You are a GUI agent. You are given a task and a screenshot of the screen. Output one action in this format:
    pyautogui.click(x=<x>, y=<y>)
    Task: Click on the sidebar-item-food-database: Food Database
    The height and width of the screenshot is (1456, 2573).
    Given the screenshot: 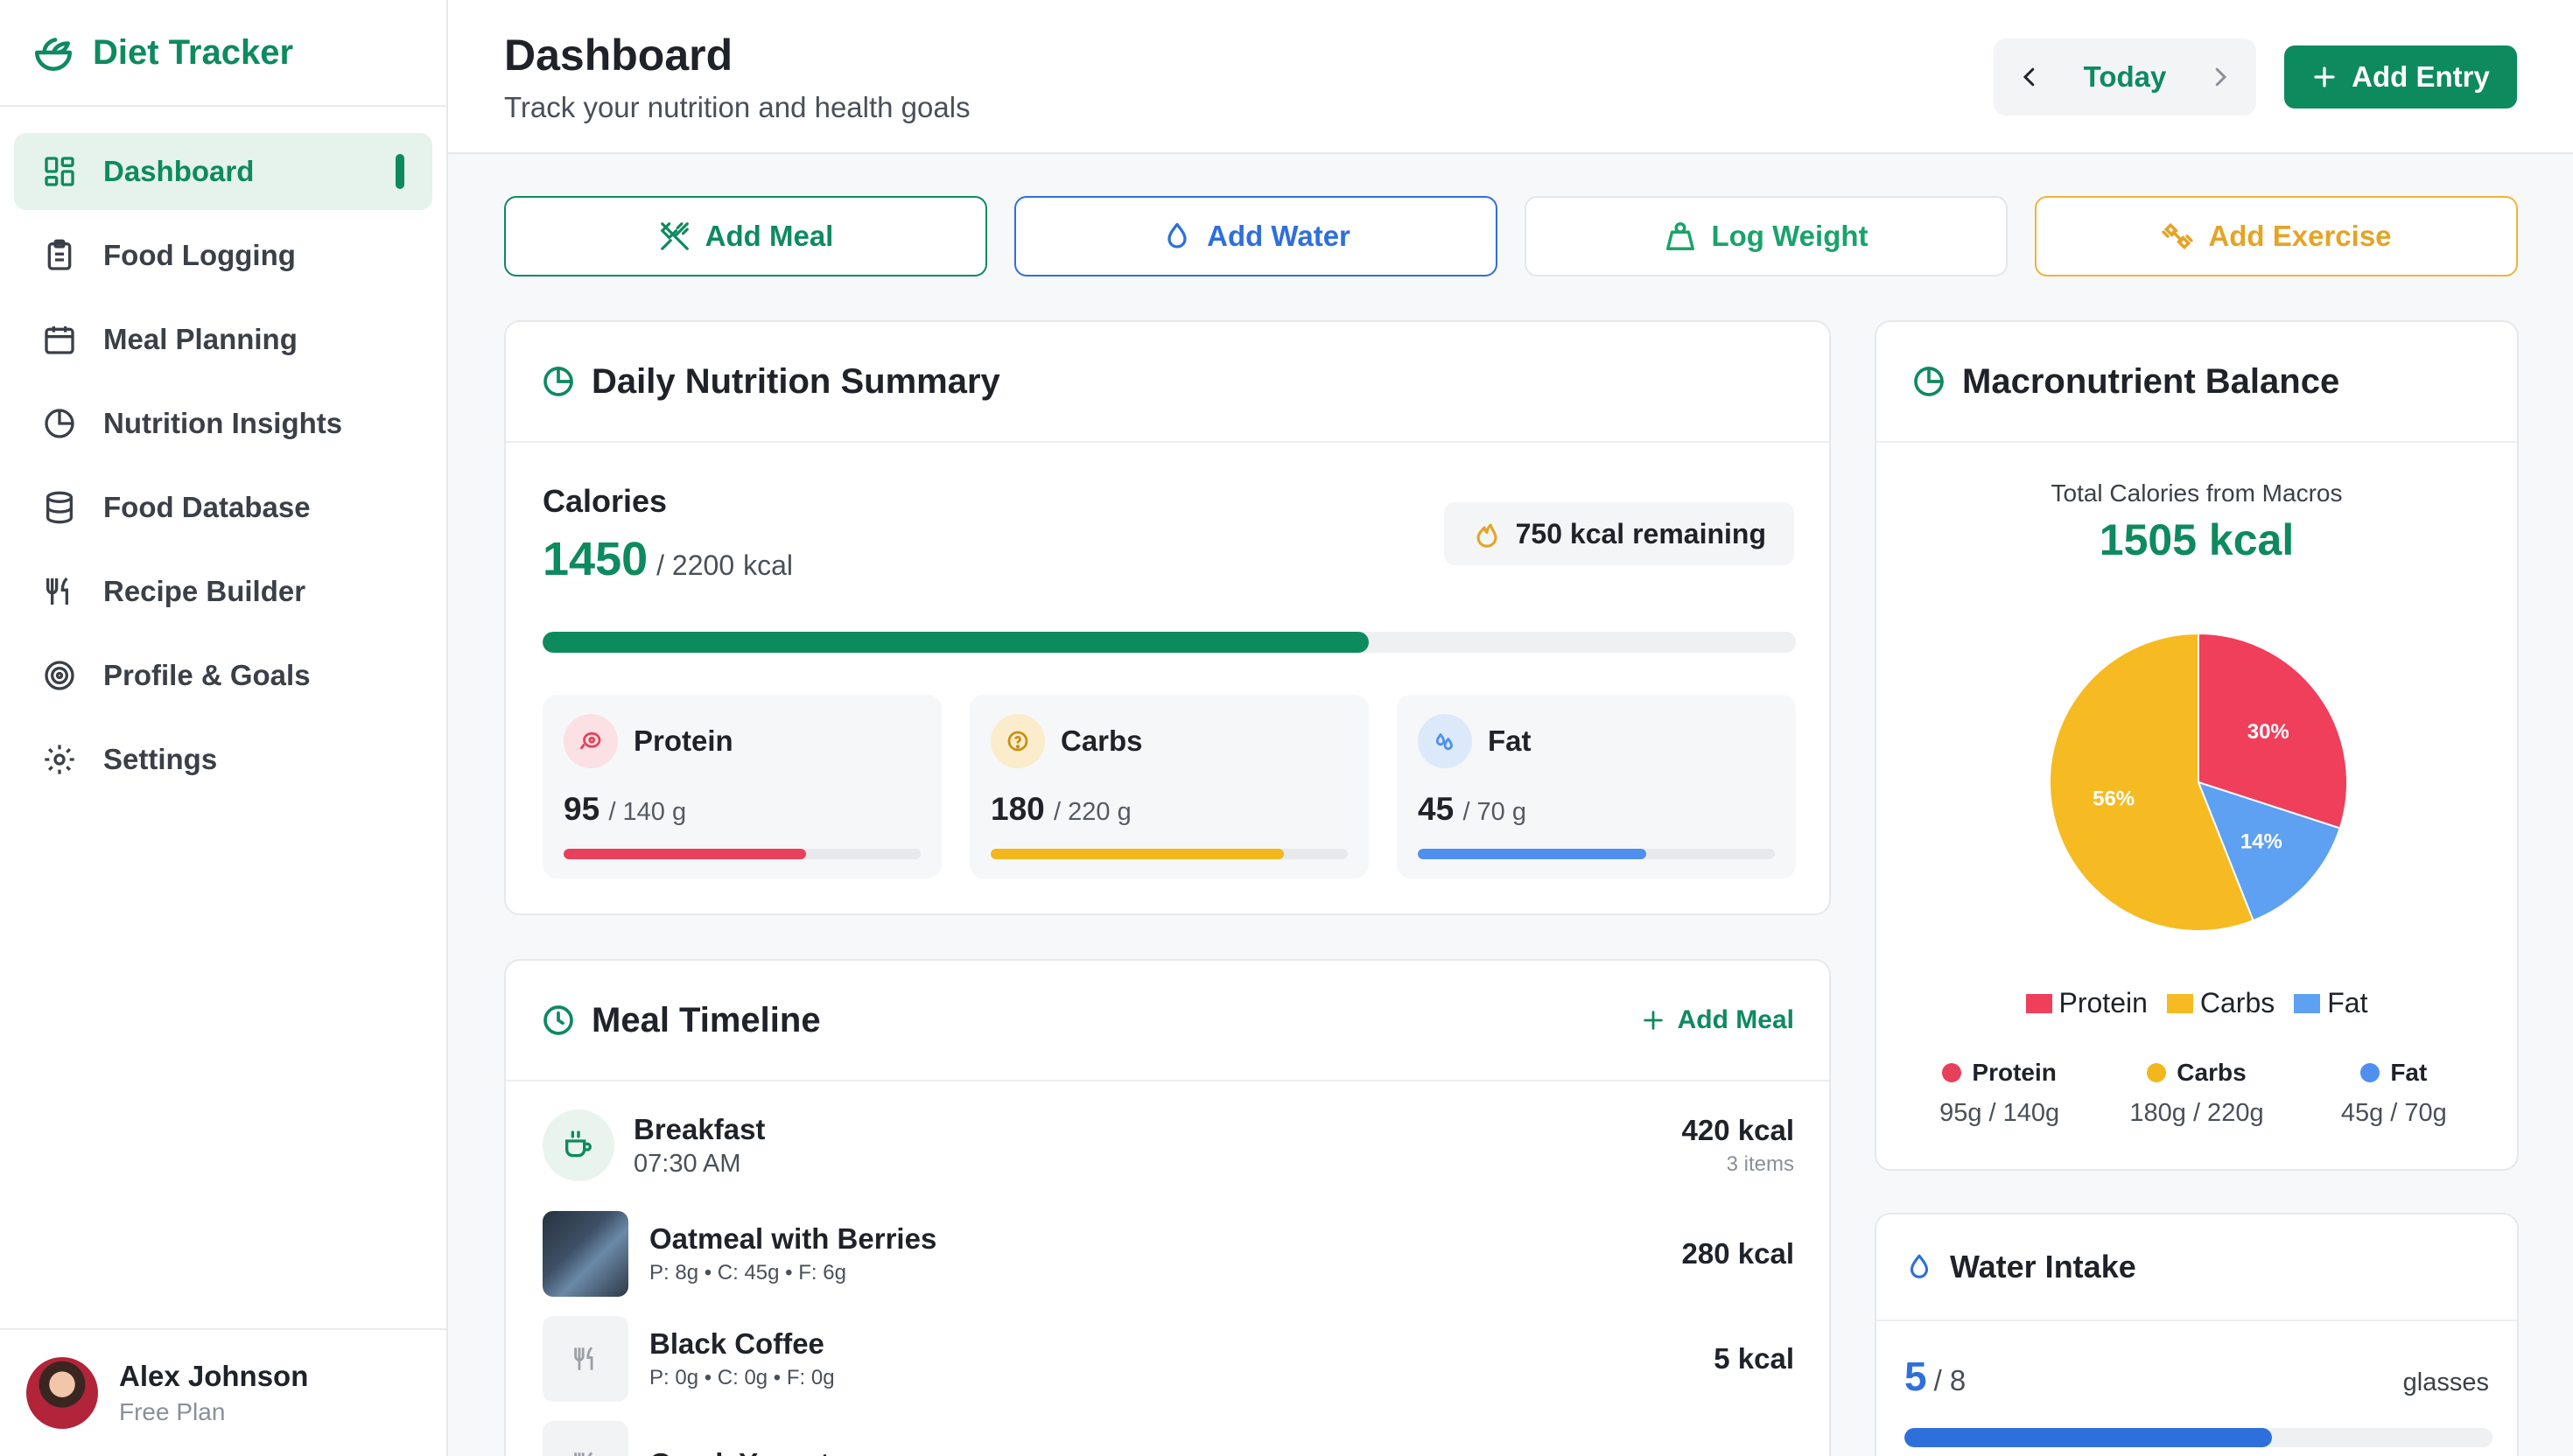 What is the action you would take?
    pyautogui.click(x=223, y=507)
    